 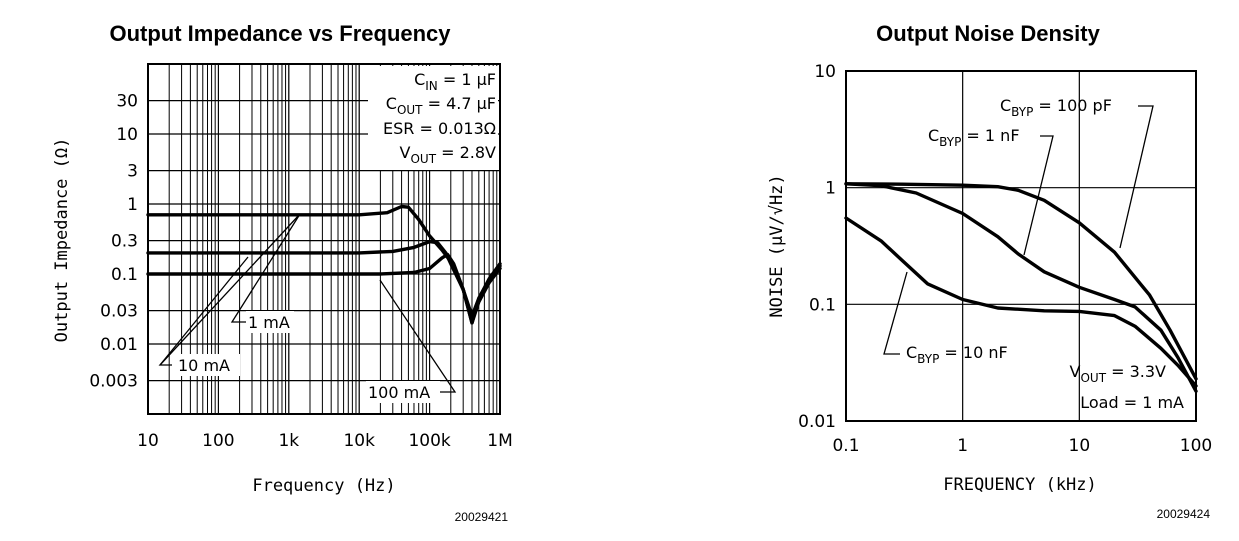 What do you see at coordinates (119, 312) in the screenshot?
I see `y-tick-label: 0.03` at bounding box center [119, 312].